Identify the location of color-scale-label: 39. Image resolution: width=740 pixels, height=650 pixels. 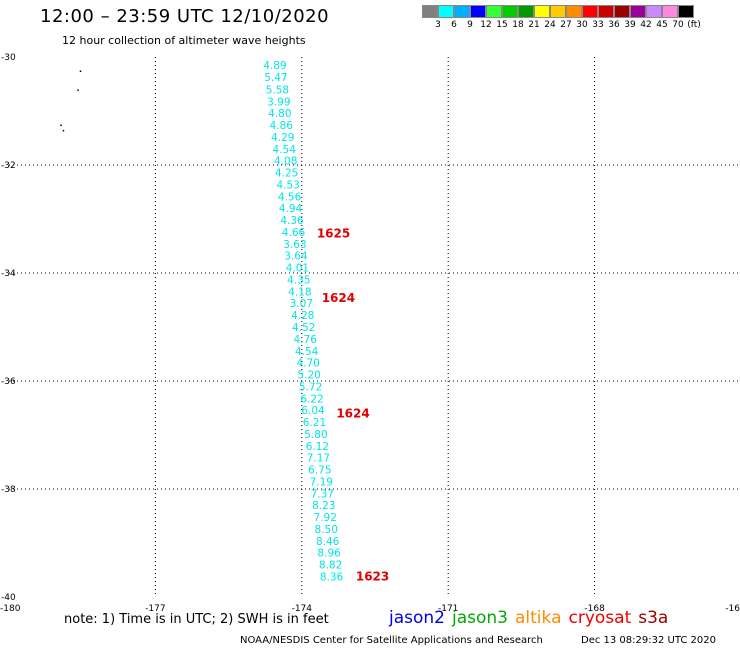
(630, 25).